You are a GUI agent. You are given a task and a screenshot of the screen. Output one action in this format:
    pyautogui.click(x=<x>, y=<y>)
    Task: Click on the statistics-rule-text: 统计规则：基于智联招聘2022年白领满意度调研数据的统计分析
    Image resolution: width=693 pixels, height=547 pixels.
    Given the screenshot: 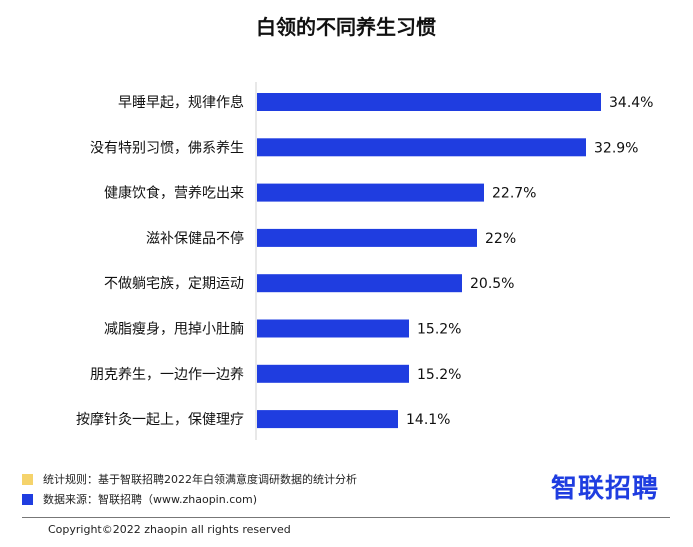 What is the action you would take?
    pyautogui.click(x=200, y=479)
    